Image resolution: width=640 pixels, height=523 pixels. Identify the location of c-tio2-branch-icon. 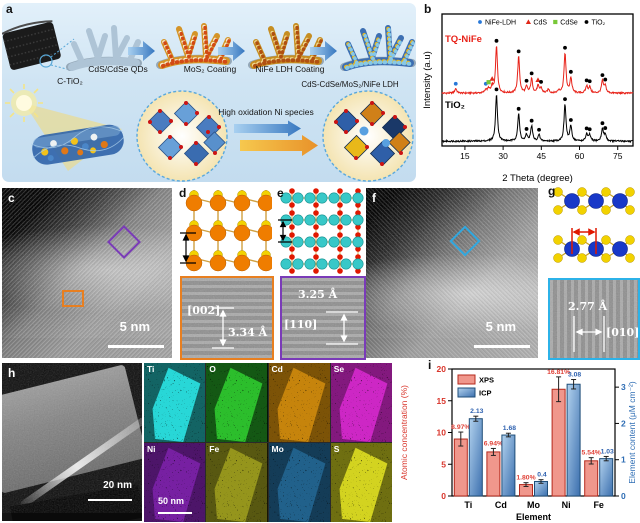
(104, 47).